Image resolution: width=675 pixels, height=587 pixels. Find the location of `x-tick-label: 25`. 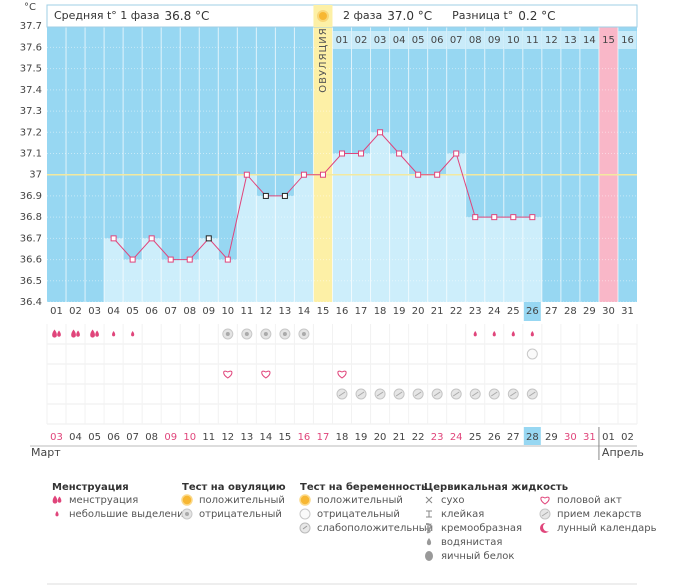

x-tick-label: 25 is located at coordinates (513, 311).